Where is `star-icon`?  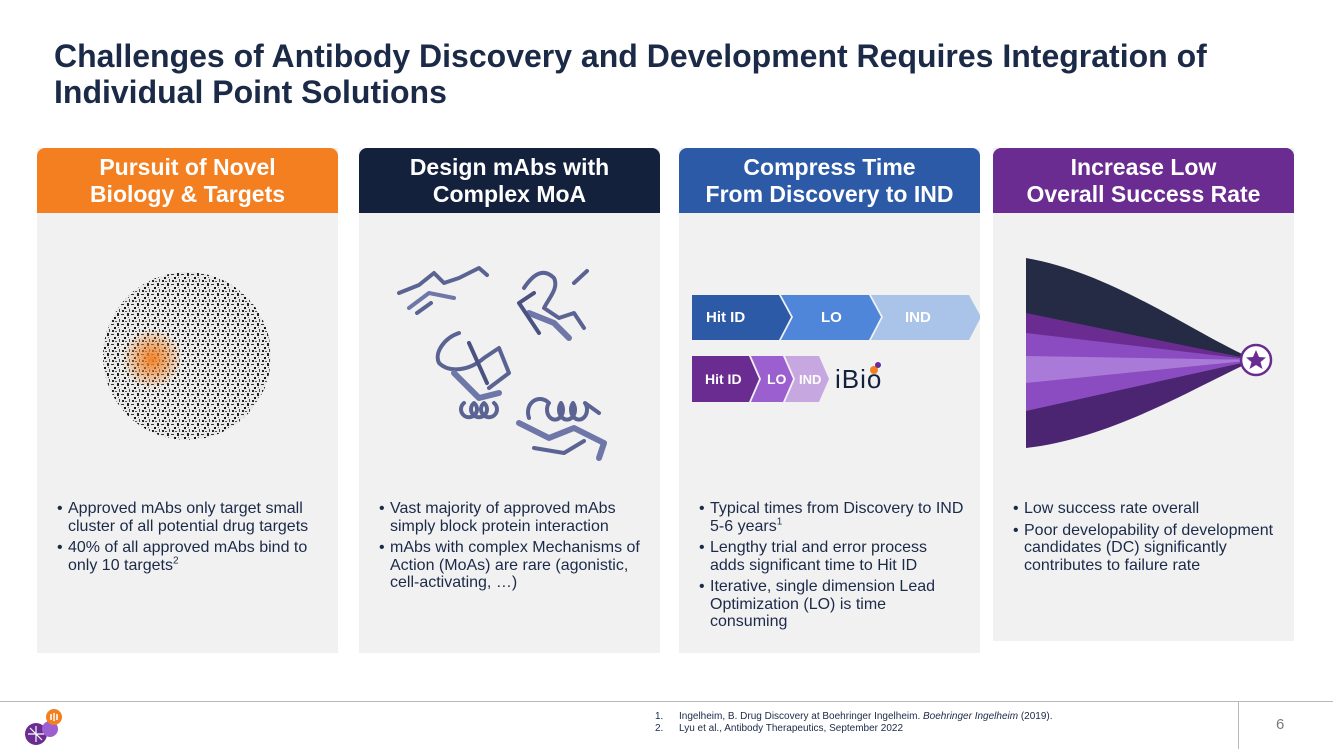
star-icon is located at coordinates (1256, 359).